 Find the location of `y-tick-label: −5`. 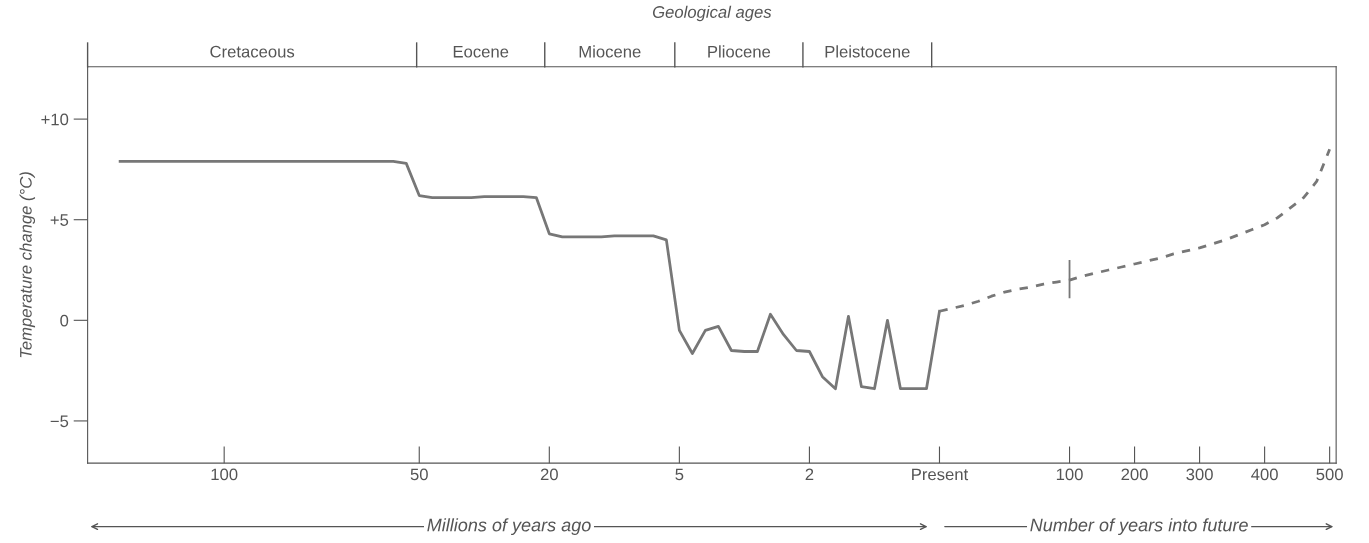

y-tick-label: −5 is located at coordinates (59, 421).